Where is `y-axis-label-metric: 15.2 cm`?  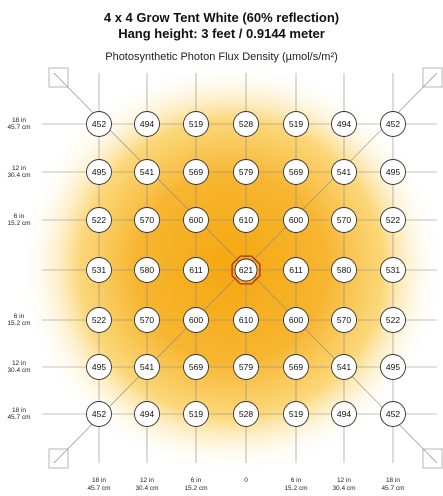 y-axis-label-metric: 15.2 cm is located at coordinates (18, 323).